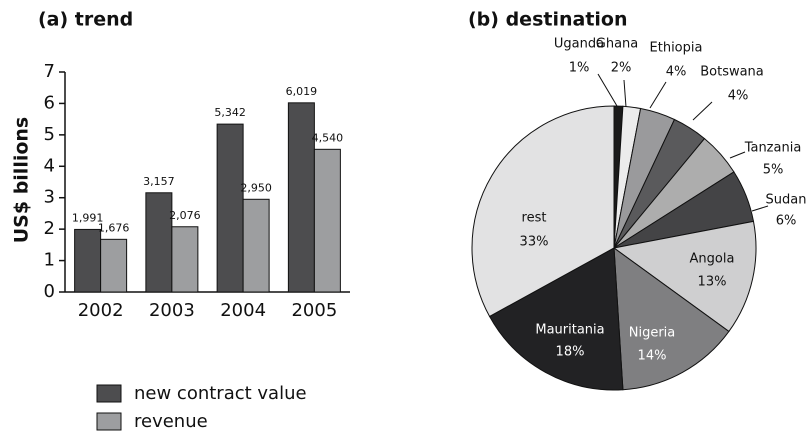  I want to click on x-tick-label: 2002, so click(101, 310).